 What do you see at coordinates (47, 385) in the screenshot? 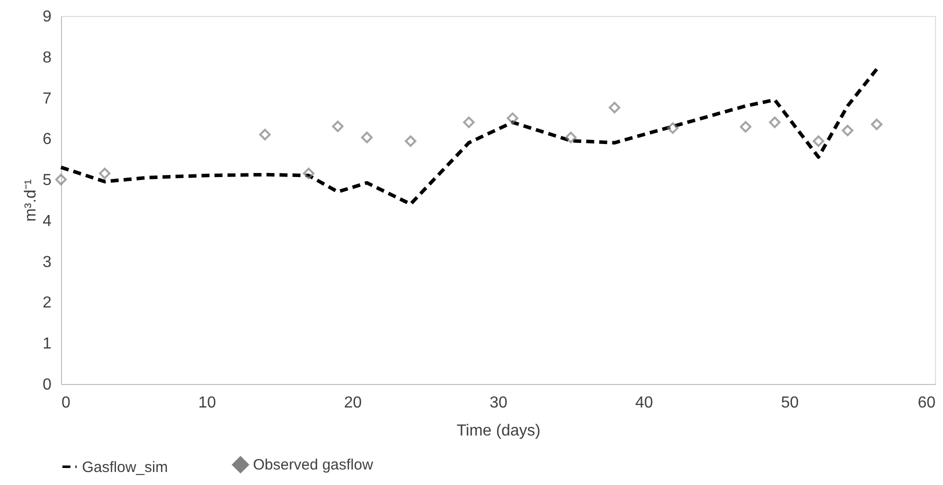
I see `y-tick-label: 0` at bounding box center [47, 385].